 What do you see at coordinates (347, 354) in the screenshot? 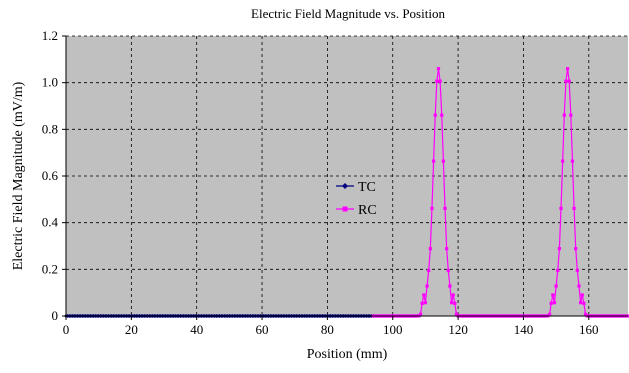
I see `x-axis-label: Position (mm)` at bounding box center [347, 354].